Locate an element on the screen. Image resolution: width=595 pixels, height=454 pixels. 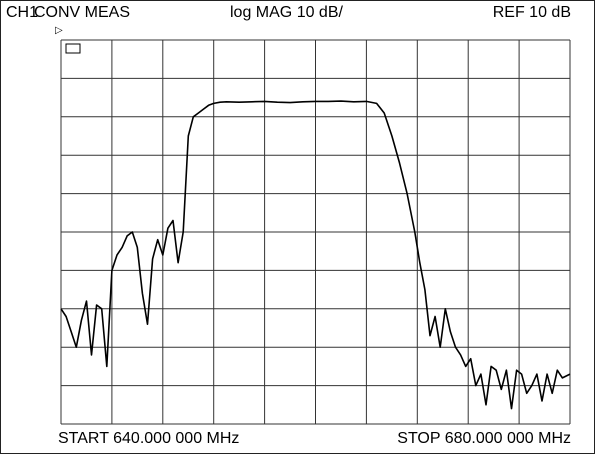
measurement-label: CONV MEAS is located at coordinates (82, 12).